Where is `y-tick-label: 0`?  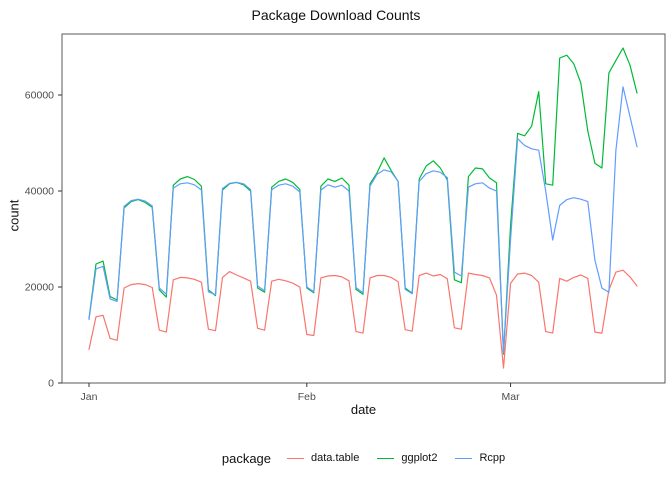
y-tick-label: 0 is located at coordinates (51, 384).